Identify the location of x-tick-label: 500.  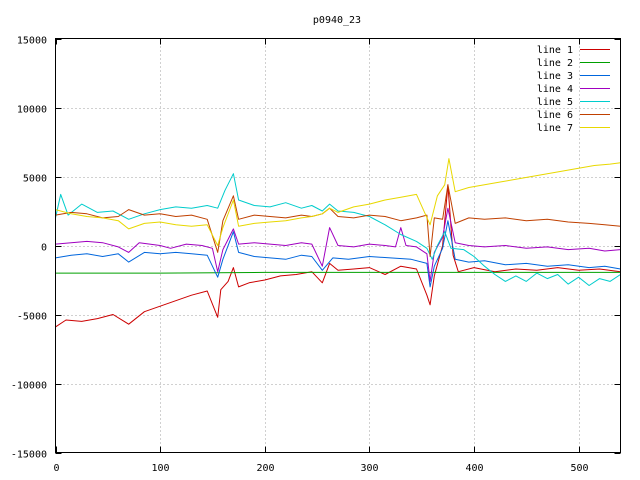
(579, 468).